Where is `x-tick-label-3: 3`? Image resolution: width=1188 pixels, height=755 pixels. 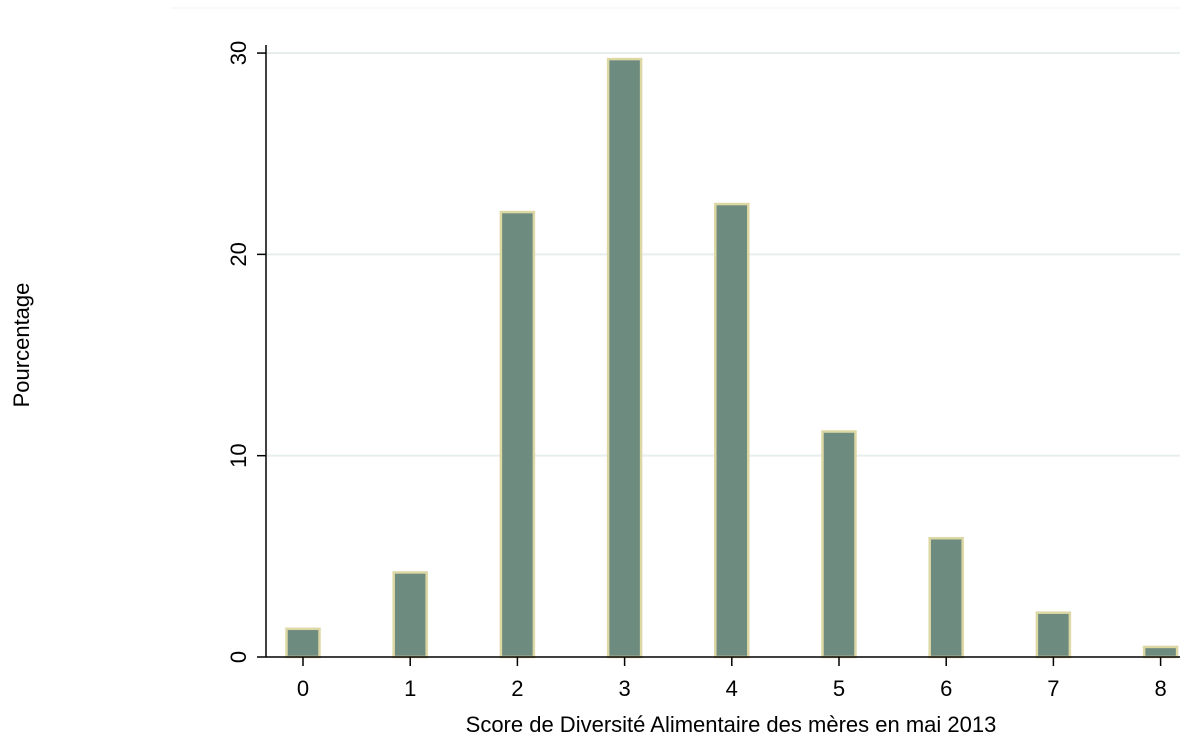
x-tick-label-3: 3 is located at coordinates (624, 688).